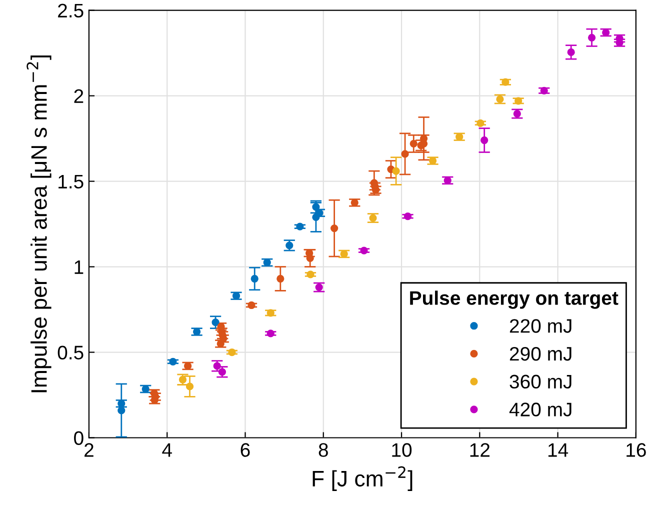  I want to click on y-tick-label: 2, so click(79, 96).